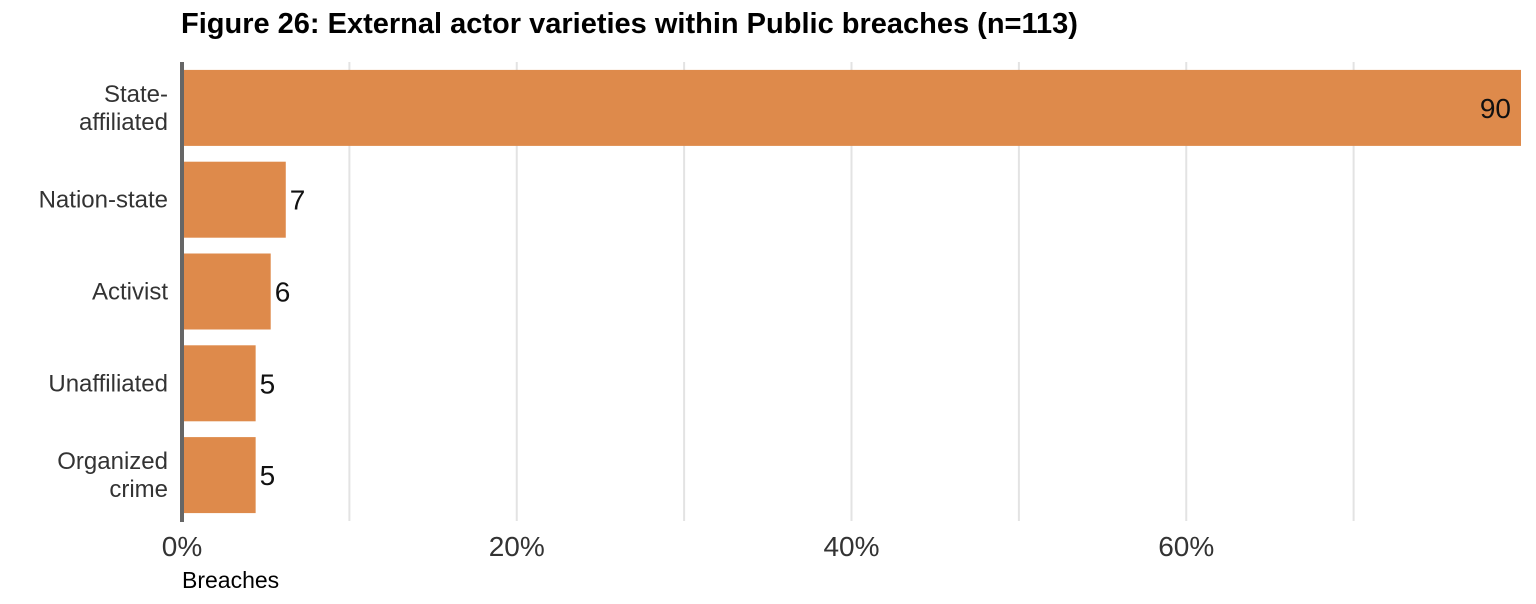 The image size is (1536, 604). Describe the element at coordinates (230, 580) in the screenshot. I see `x-axis-label: Breaches` at that location.